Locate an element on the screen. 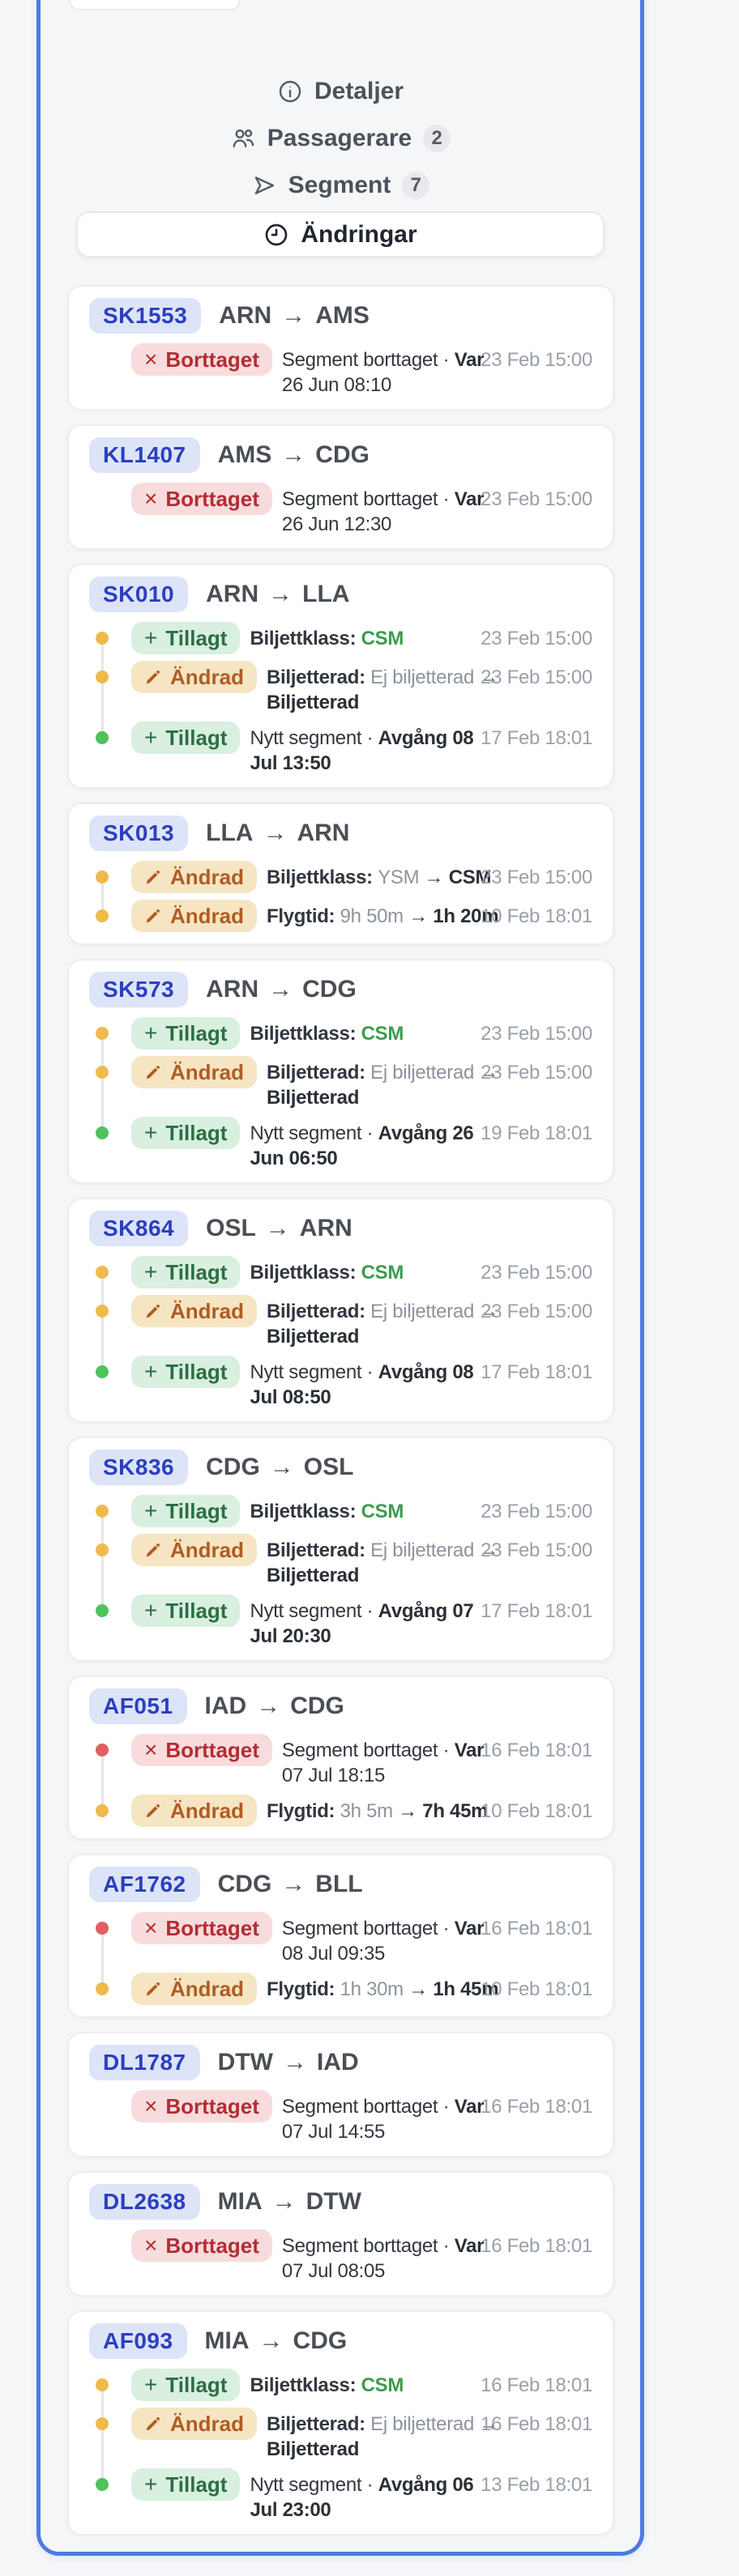 The height and width of the screenshot is (2576, 739). tab-andringar-active: Ändringar is located at coordinates (340, 234).